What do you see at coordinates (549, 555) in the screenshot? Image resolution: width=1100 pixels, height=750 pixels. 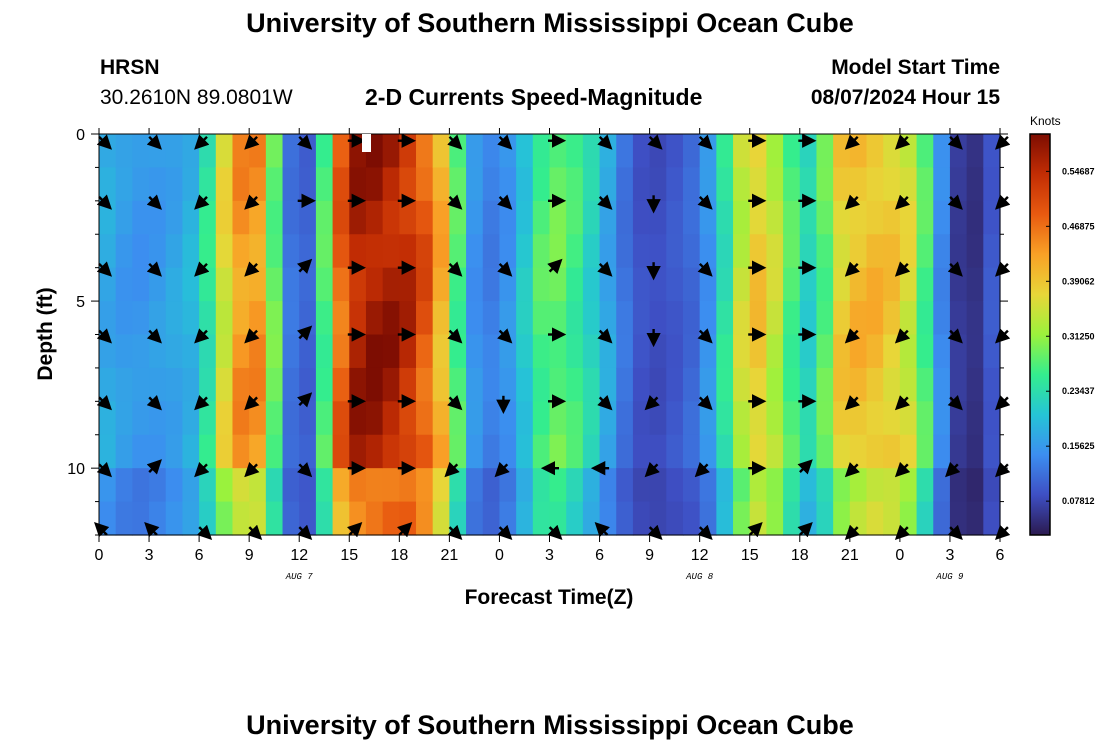 I see `x-tick-label: 3` at bounding box center [549, 555].